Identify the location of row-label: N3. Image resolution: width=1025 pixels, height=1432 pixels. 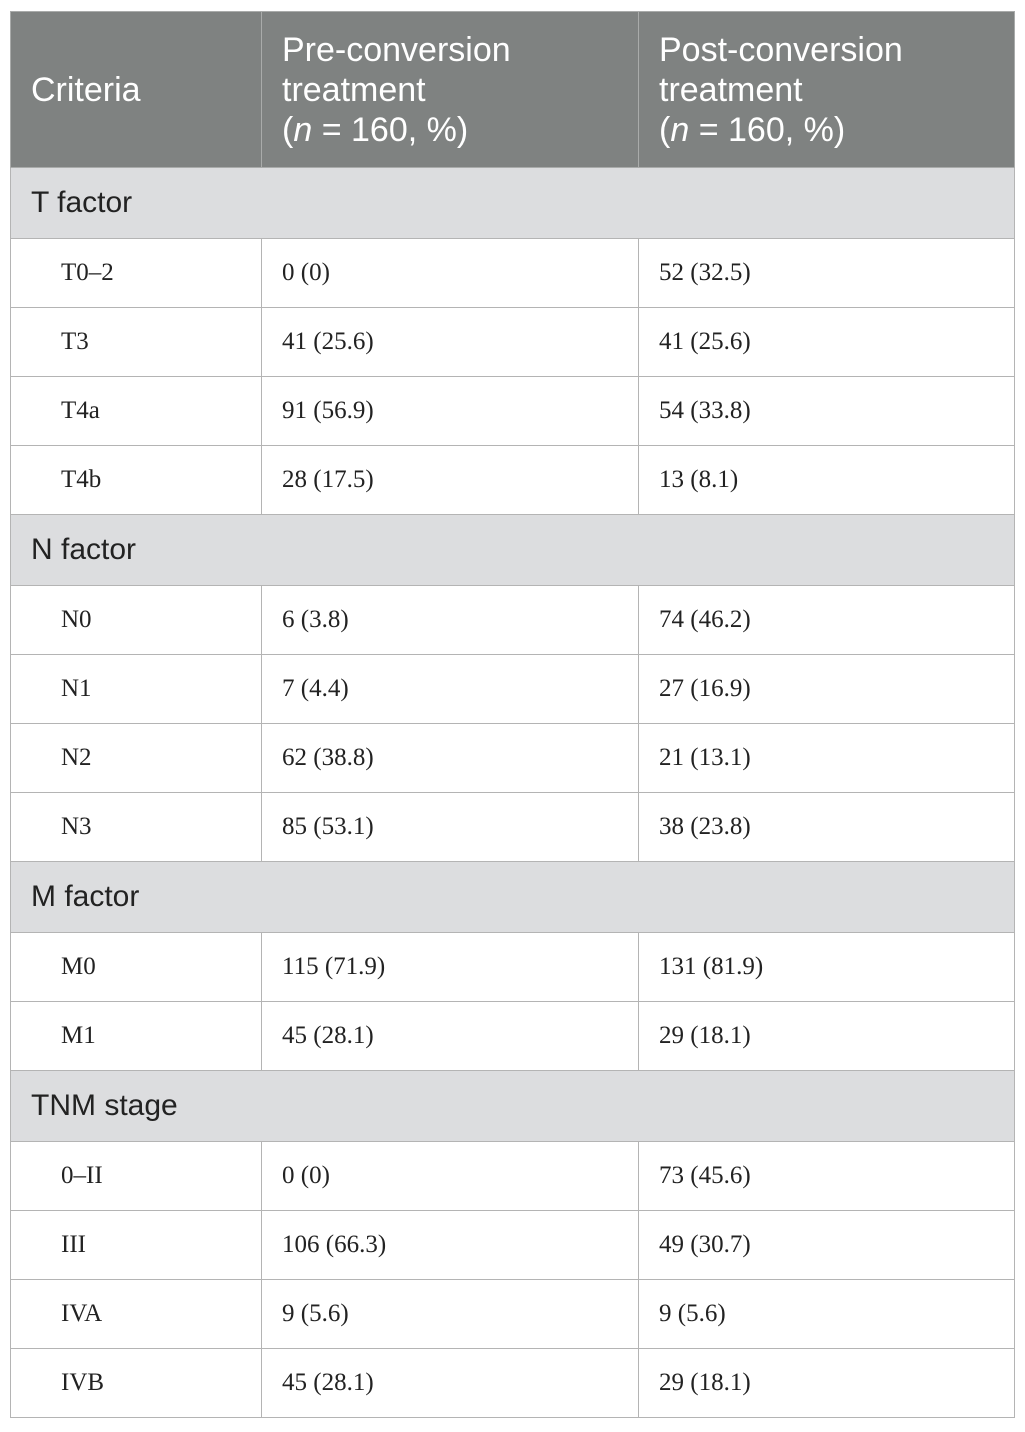
(136, 827).